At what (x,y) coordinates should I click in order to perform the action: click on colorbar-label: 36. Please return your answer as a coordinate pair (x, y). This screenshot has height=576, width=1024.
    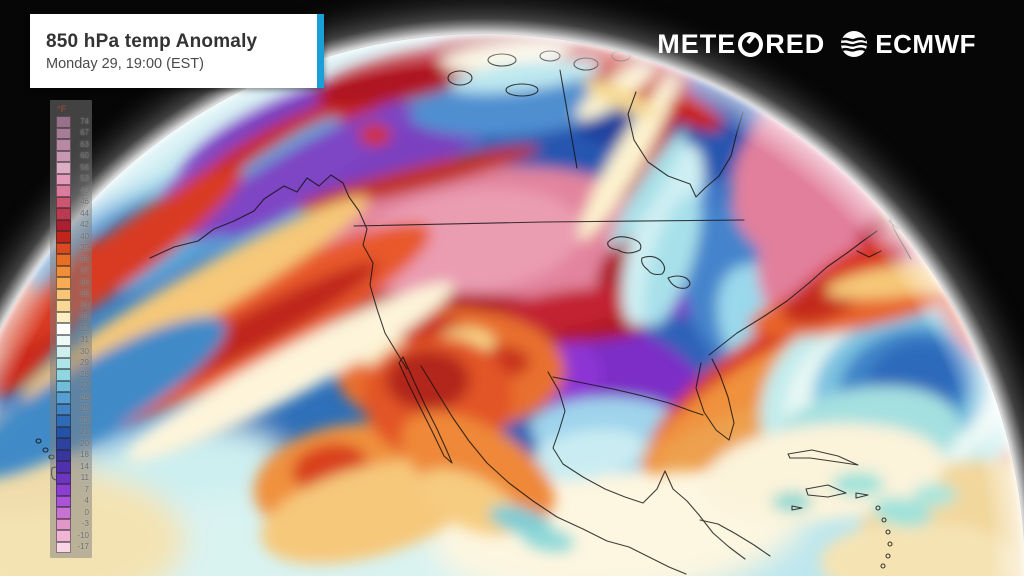
    Looking at the image, I should click on (84, 282).